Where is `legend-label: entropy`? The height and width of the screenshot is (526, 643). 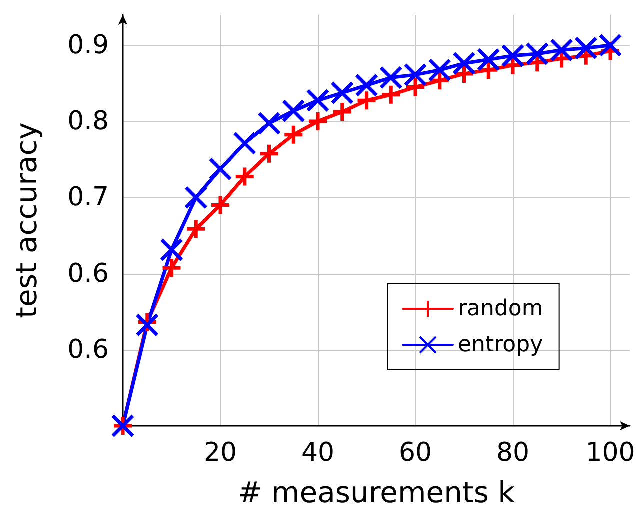 legend-label: entropy is located at coordinates (501, 345).